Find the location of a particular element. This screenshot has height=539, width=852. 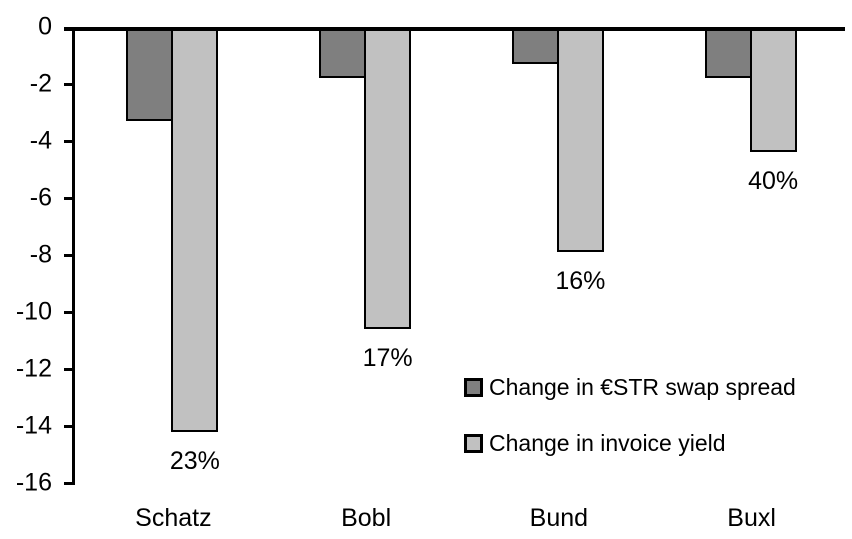

y-axis-tick-label: -6 is located at coordinates (40, 197).